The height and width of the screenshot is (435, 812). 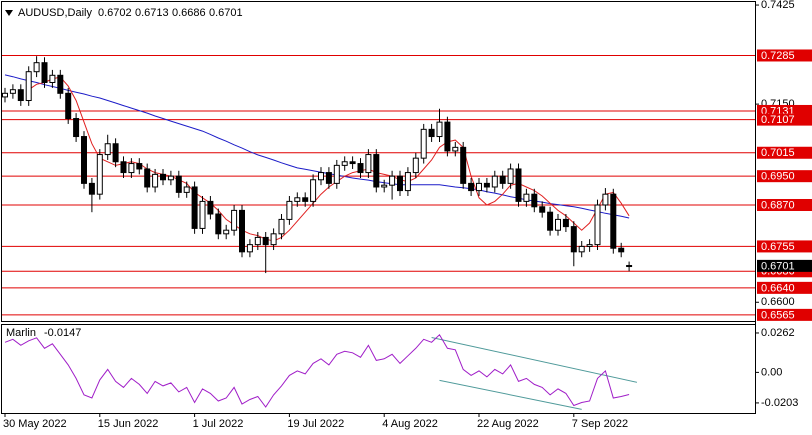 I want to click on level-label: 0.6755, so click(x=778, y=247).